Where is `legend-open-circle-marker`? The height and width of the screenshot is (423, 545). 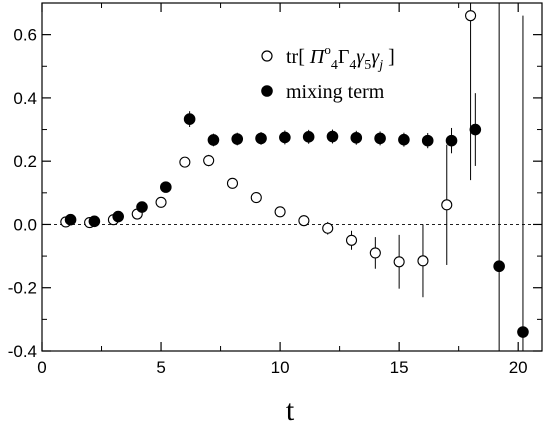 legend-open-circle-marker is located at coordinates (267, 56).